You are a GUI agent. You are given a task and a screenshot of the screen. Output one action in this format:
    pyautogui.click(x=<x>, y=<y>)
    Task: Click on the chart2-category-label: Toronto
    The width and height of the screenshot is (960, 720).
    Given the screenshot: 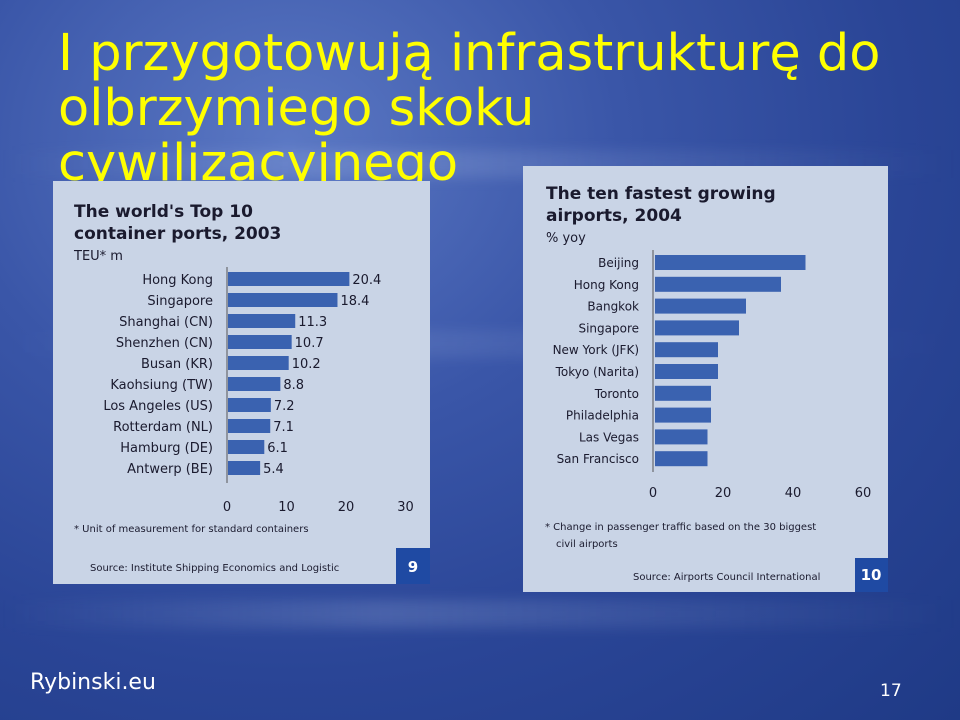 What is the action you would take?
    pyautogui.click(x=616, y=394)
    